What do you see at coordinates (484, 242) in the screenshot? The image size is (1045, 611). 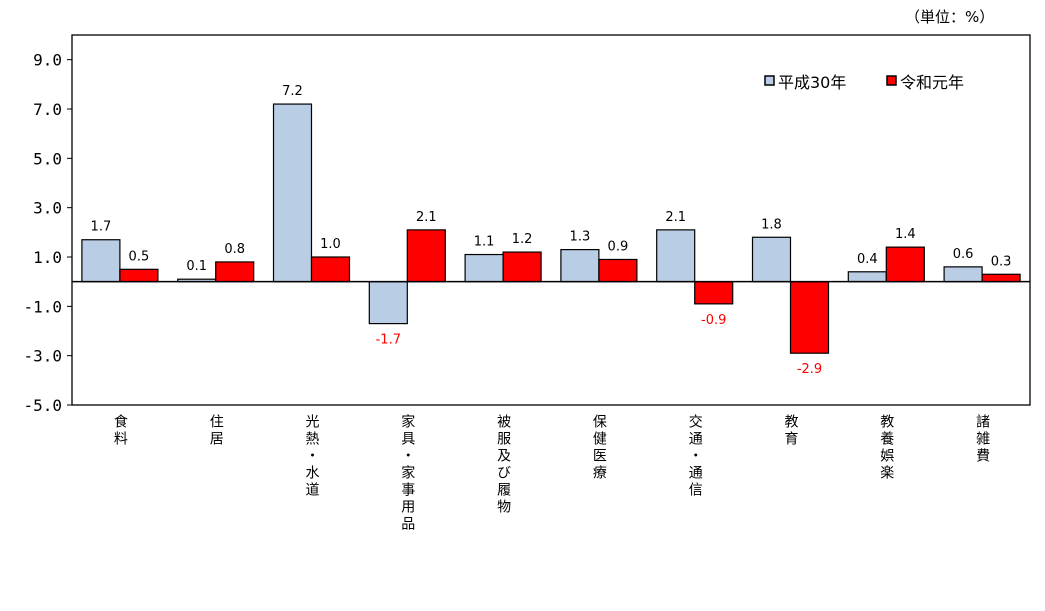 I see `data-label: 1.1` at bounding box center [484, 242].